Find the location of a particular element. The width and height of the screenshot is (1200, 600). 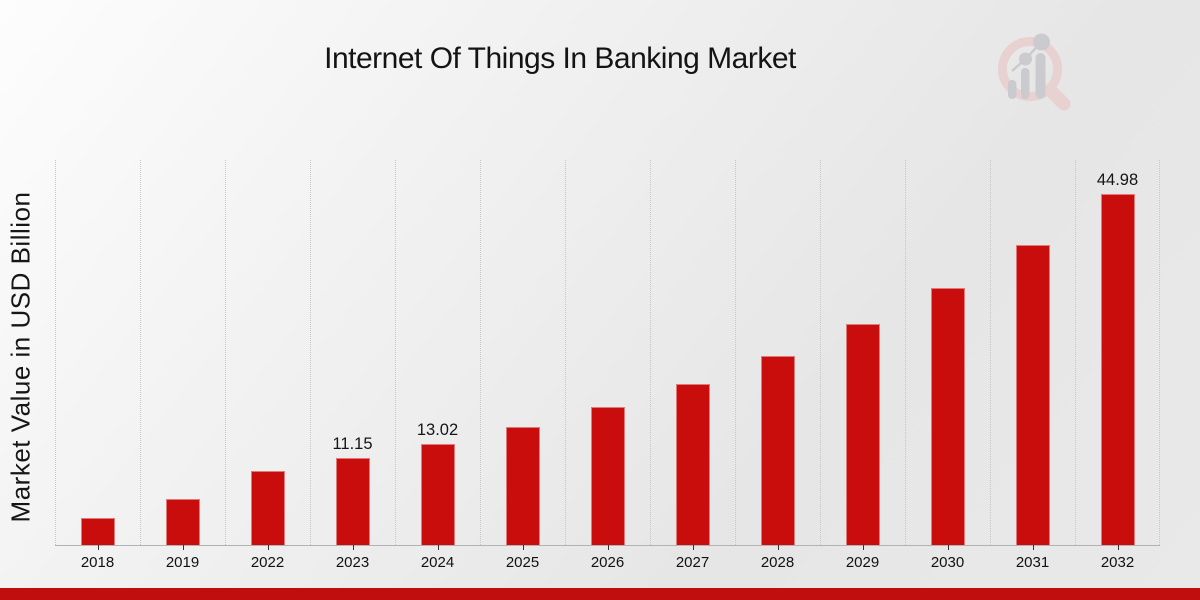

x-axis-label-2024: 2024 is located at coordinates (437, 562).